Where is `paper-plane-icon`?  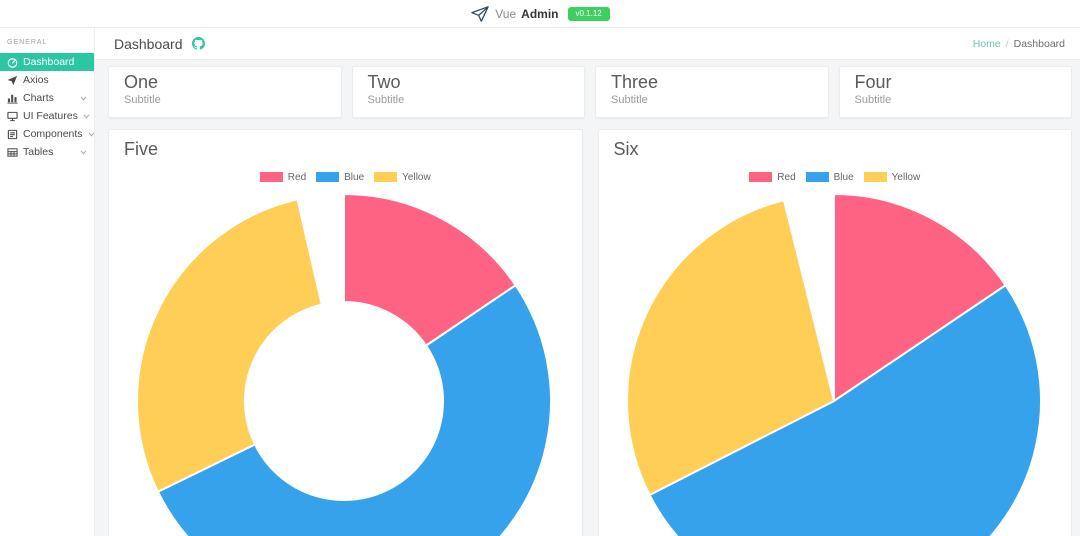
paper-plane-icon is located at coordinates (12, 80).